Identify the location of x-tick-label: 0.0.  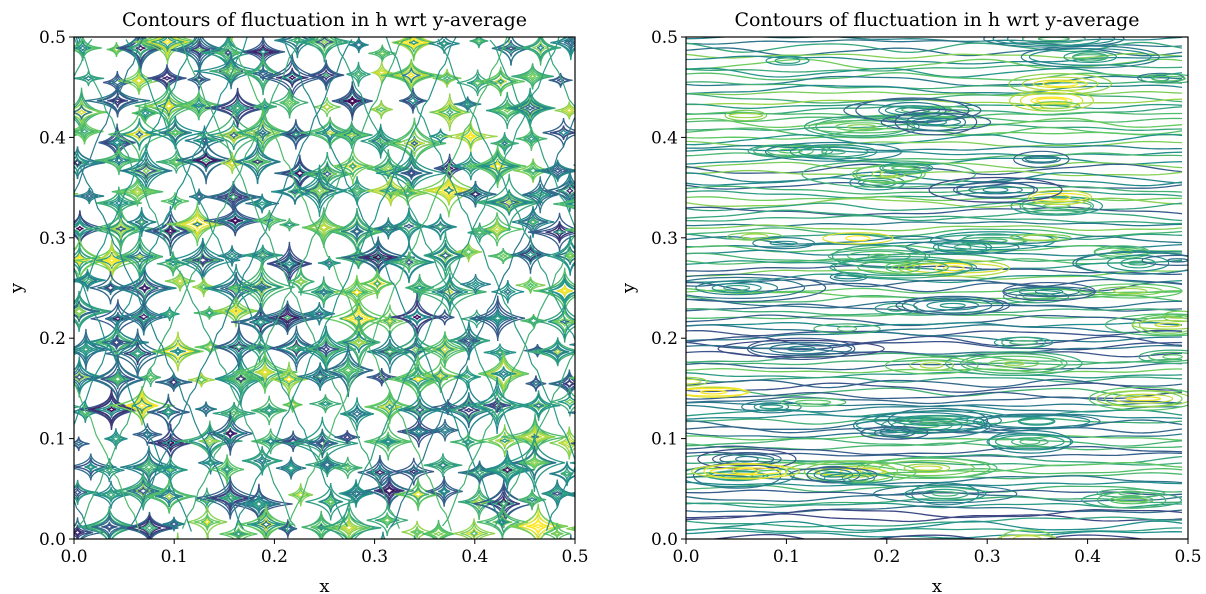
(73, 557).